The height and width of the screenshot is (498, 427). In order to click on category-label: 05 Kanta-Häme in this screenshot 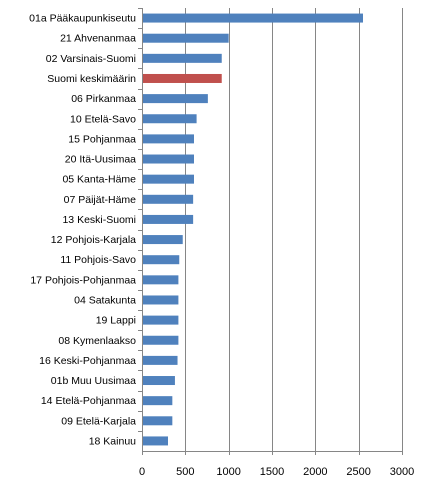, I will do `click(99, 180)`.